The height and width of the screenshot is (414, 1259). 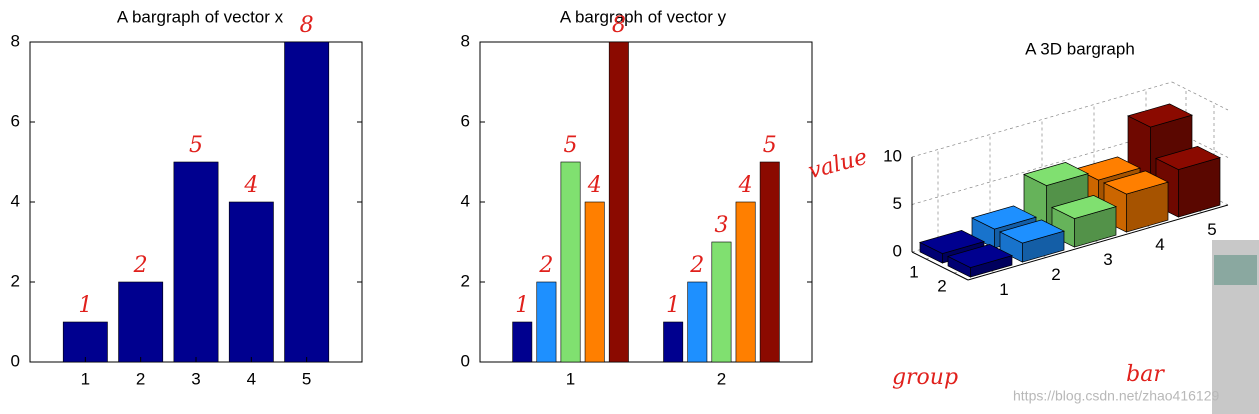 I want to click on watermark: https://blog.csdn.net/zhao416129, so click(x=1116, y=396).